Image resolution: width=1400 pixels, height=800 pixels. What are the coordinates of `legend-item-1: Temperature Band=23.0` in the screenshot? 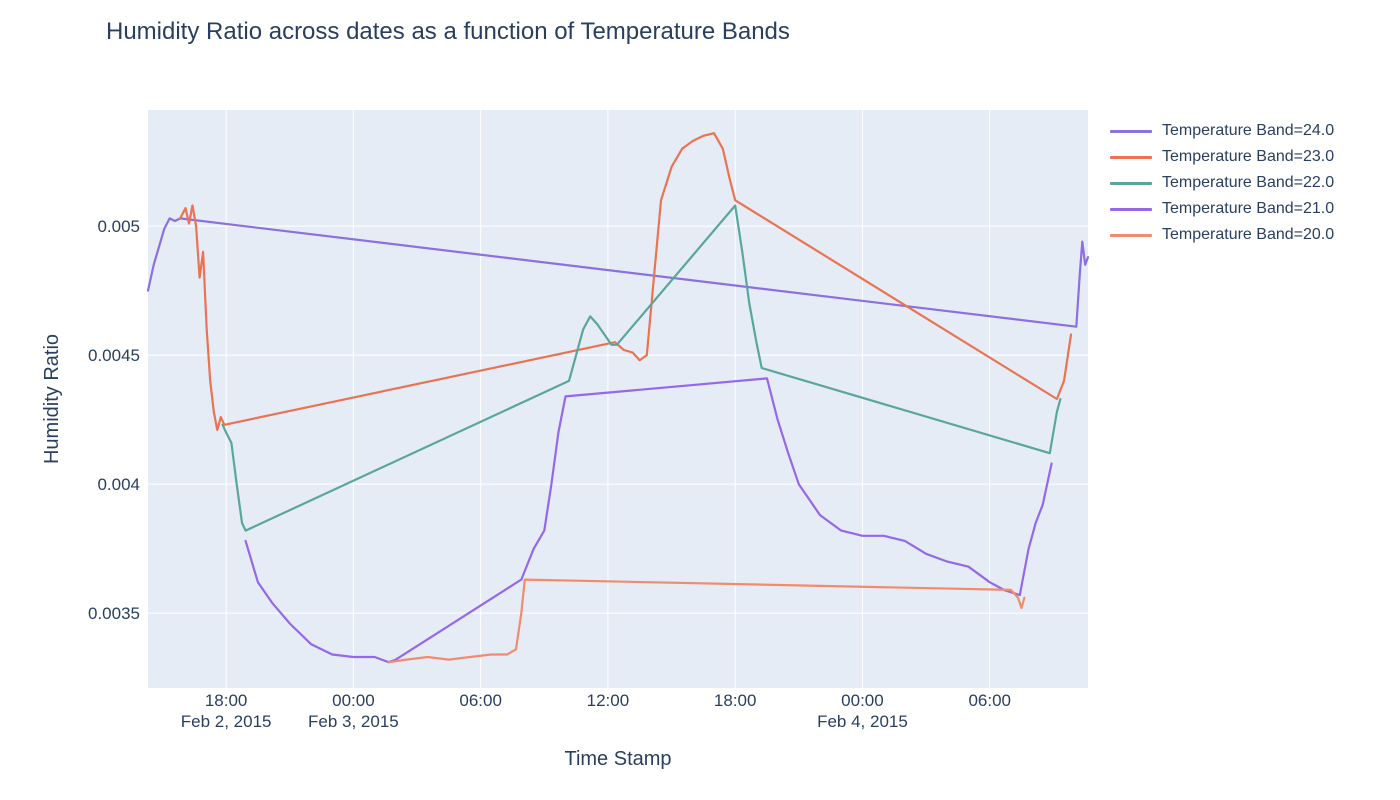 It's located at (1222, 157).